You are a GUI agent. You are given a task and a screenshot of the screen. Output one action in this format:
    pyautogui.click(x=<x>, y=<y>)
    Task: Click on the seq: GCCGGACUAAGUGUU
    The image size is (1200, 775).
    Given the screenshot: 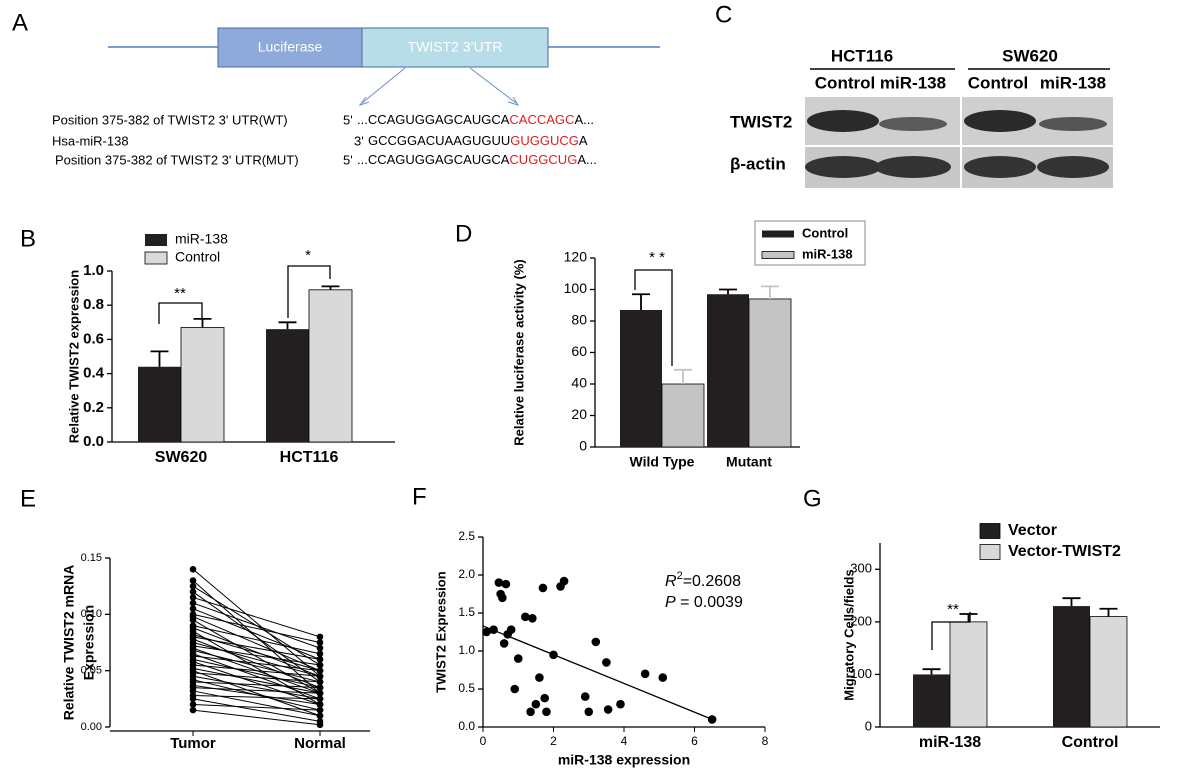 What is the action you would take?
    pyautogui.click(x=439, y=140)
    